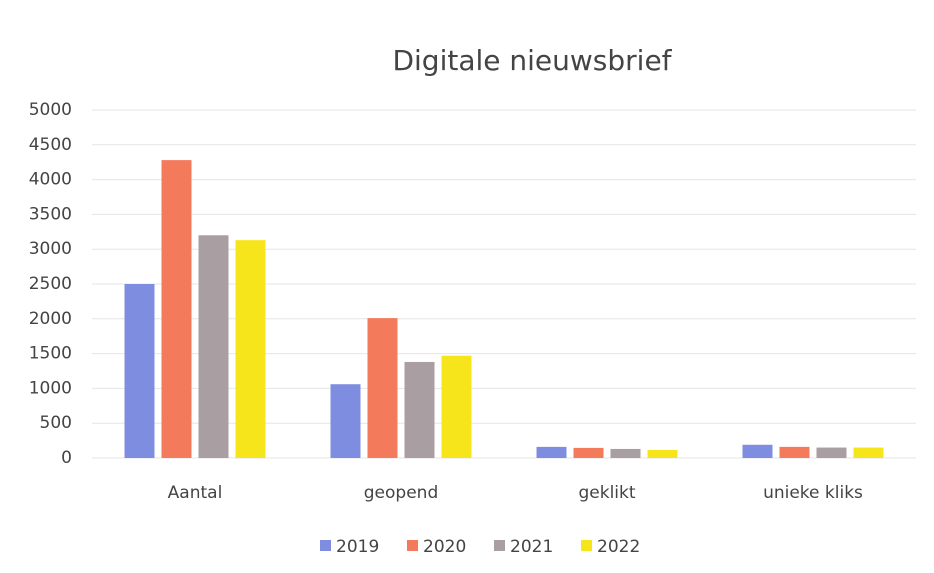 The width and height of the screenshot is (934, 573). Describe the element at coordinates (50, 284) in the screenshot. I see `y-tick-label: 2500` at that location.